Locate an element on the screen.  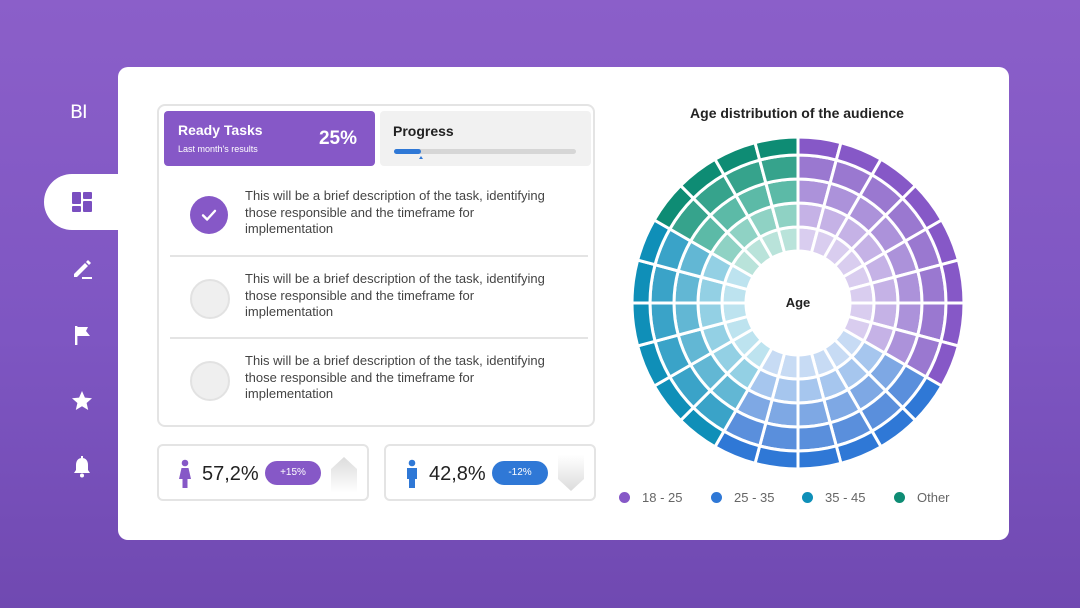
progress-bar is located at coordinates (485, 151).